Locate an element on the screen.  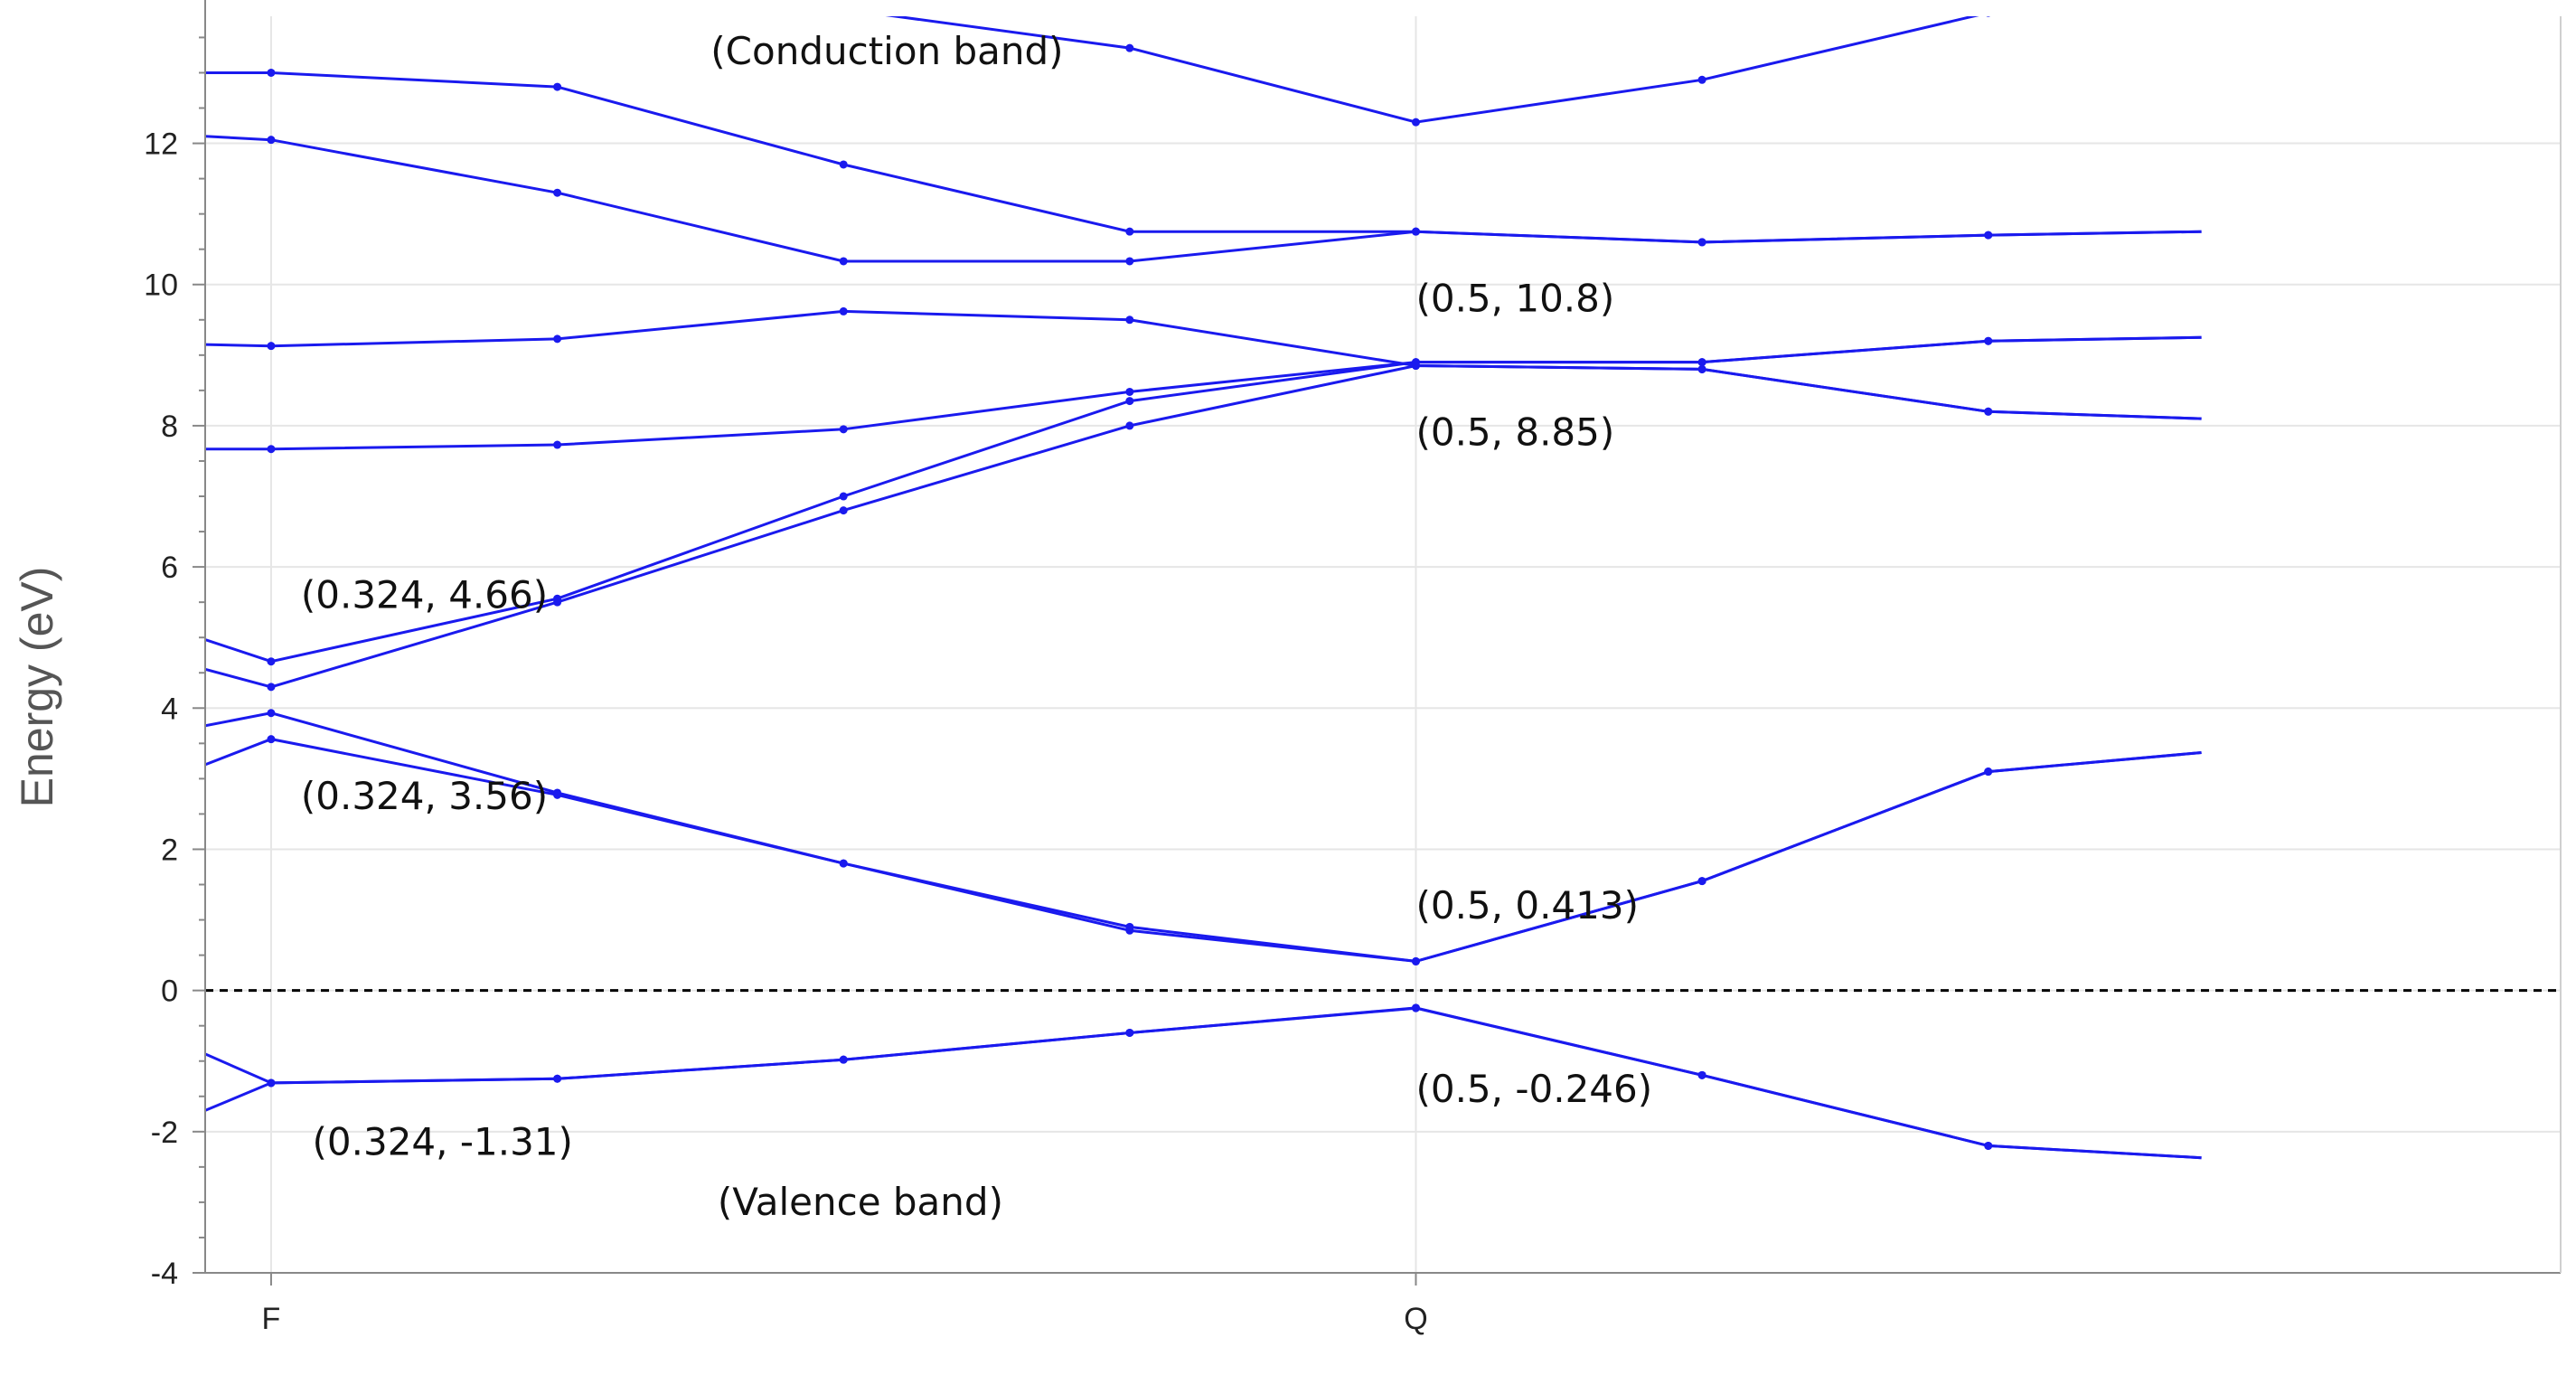
x-tick-label: F is located at coordinates (272, 1319).